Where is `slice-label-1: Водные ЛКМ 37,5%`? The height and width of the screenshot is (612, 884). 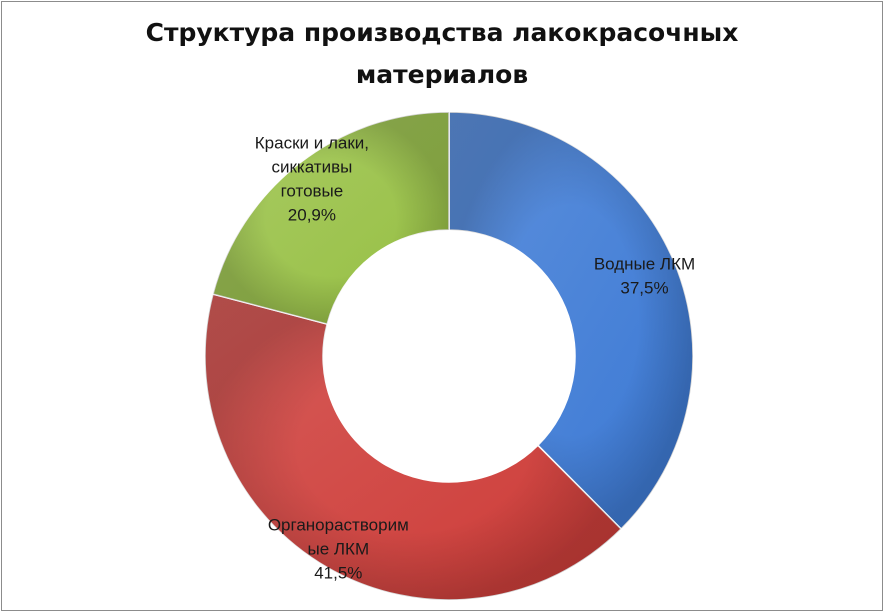 slice-label-1: Водные ЛКМ 37,5% is located at coordinates (644, 275).